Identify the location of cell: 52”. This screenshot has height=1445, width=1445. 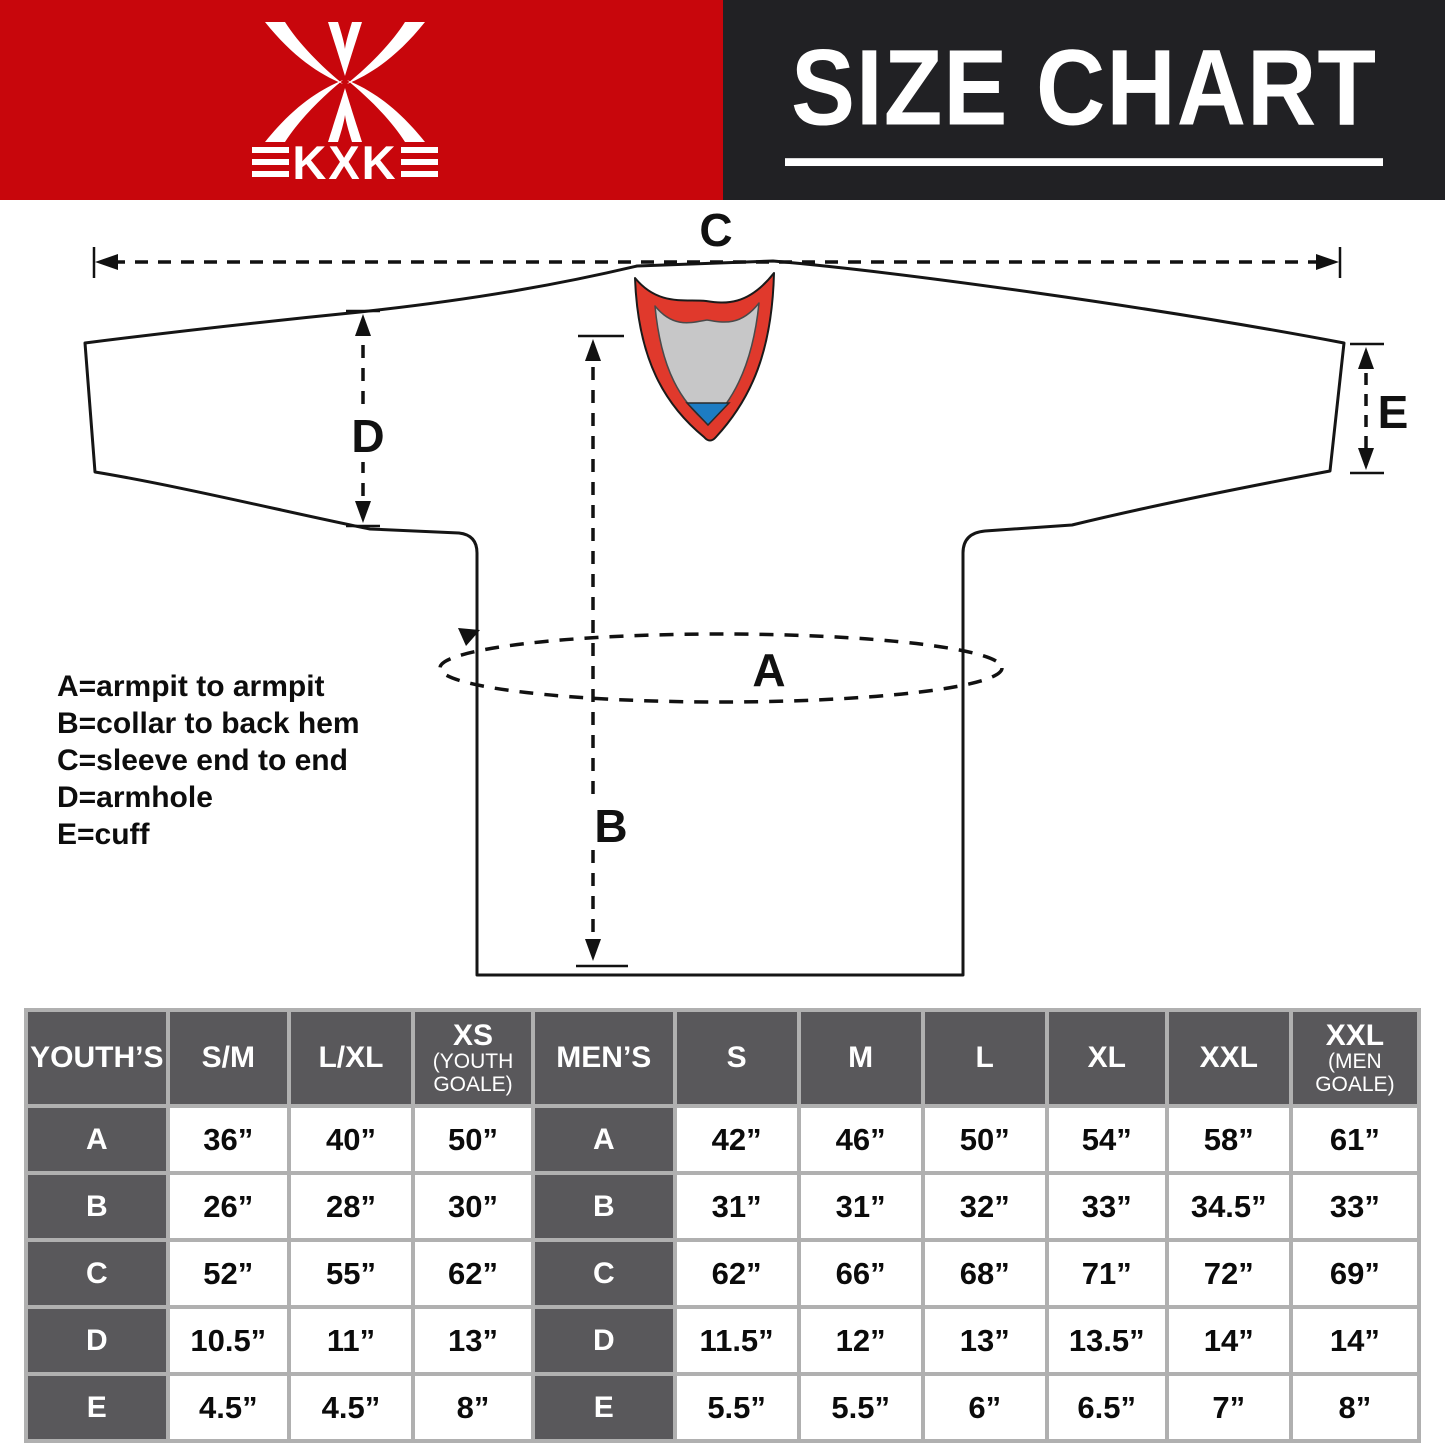
(228, 1273).